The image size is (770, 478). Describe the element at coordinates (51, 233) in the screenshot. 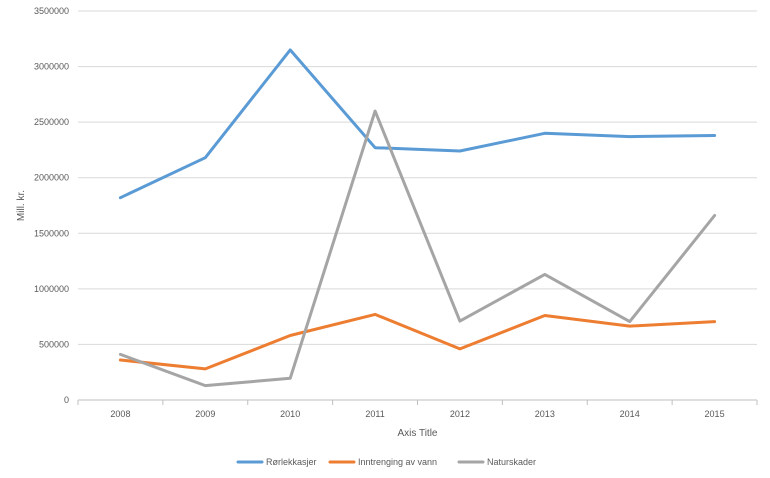

I see `y-tick-label: 1500000` at that location.